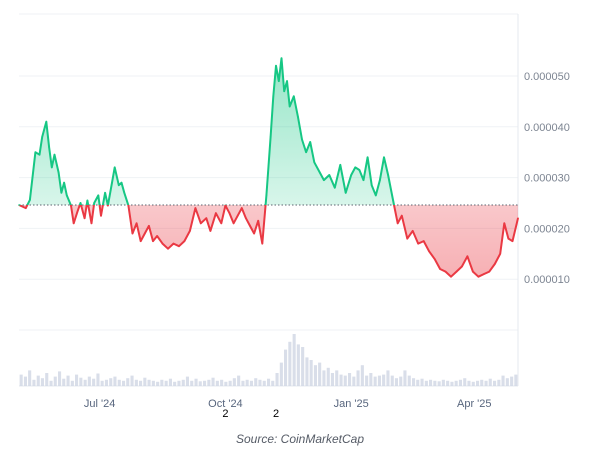  I want to click on y-tick-label: 0.000040, so click(547, 128).